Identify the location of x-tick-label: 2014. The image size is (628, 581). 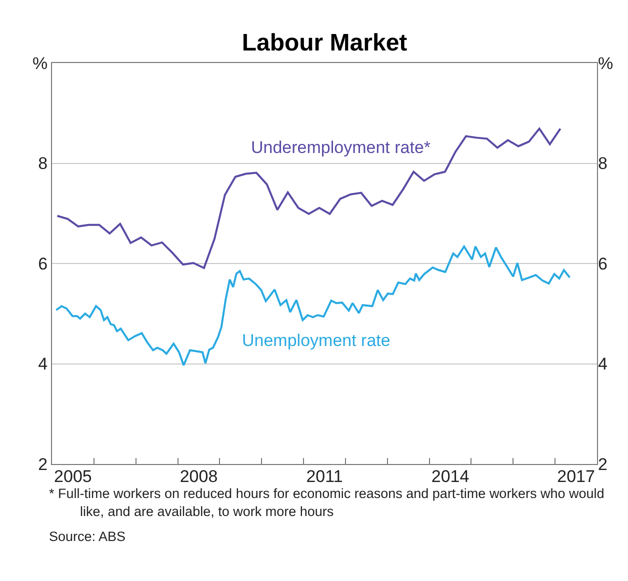
(450, 476).